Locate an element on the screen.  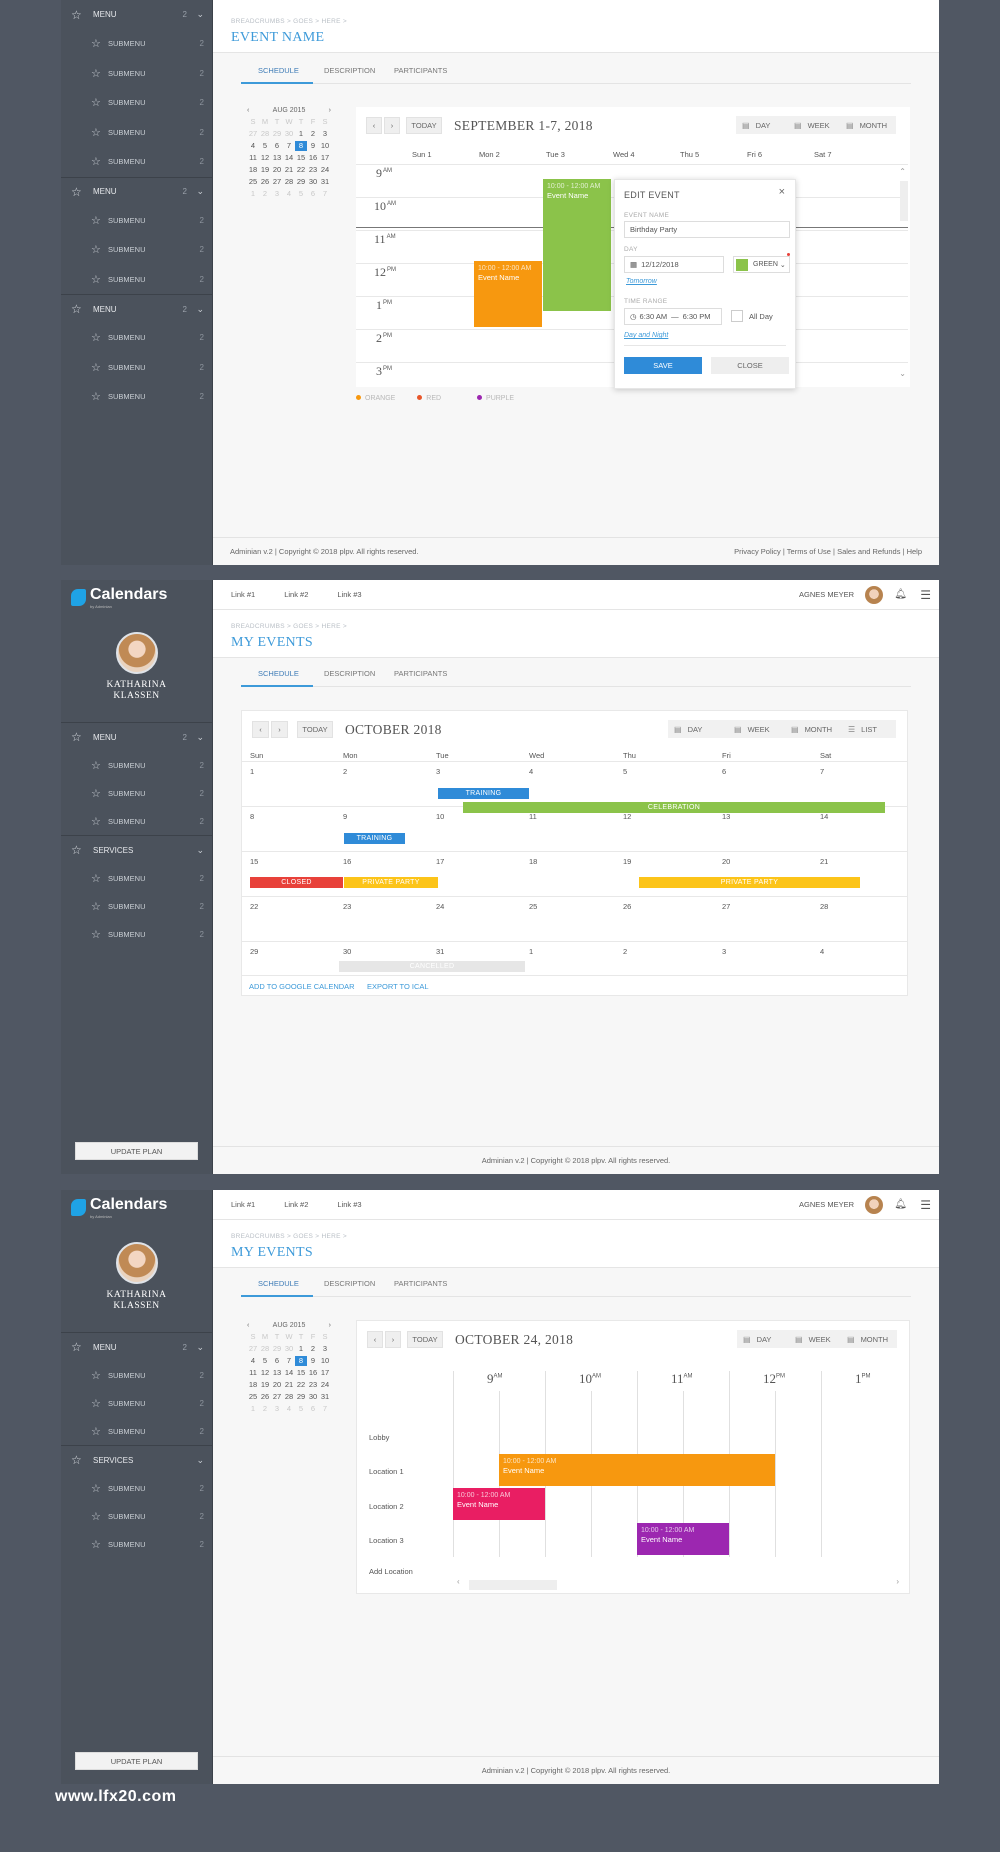
month-day-cell: 15 is located at coordinates (254, 861).